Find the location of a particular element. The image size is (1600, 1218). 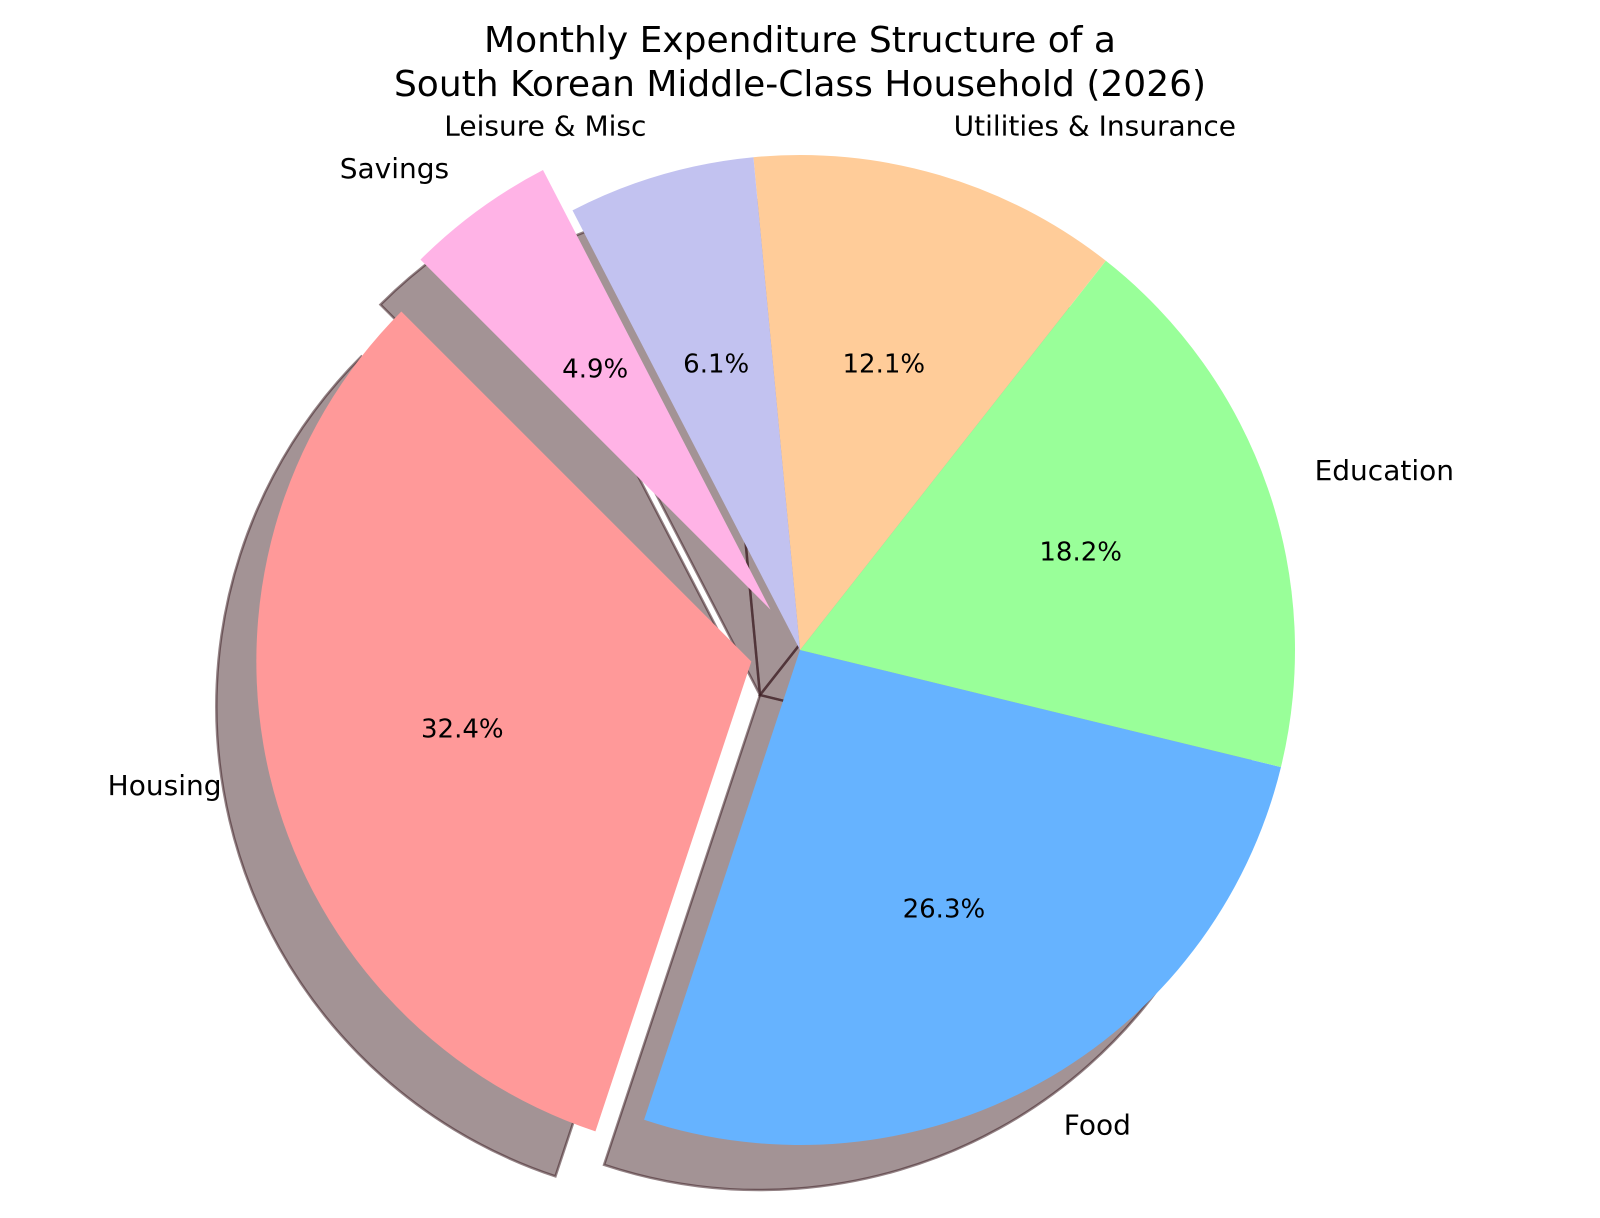

pie-slice-education is located at coordinates (1048, 514).